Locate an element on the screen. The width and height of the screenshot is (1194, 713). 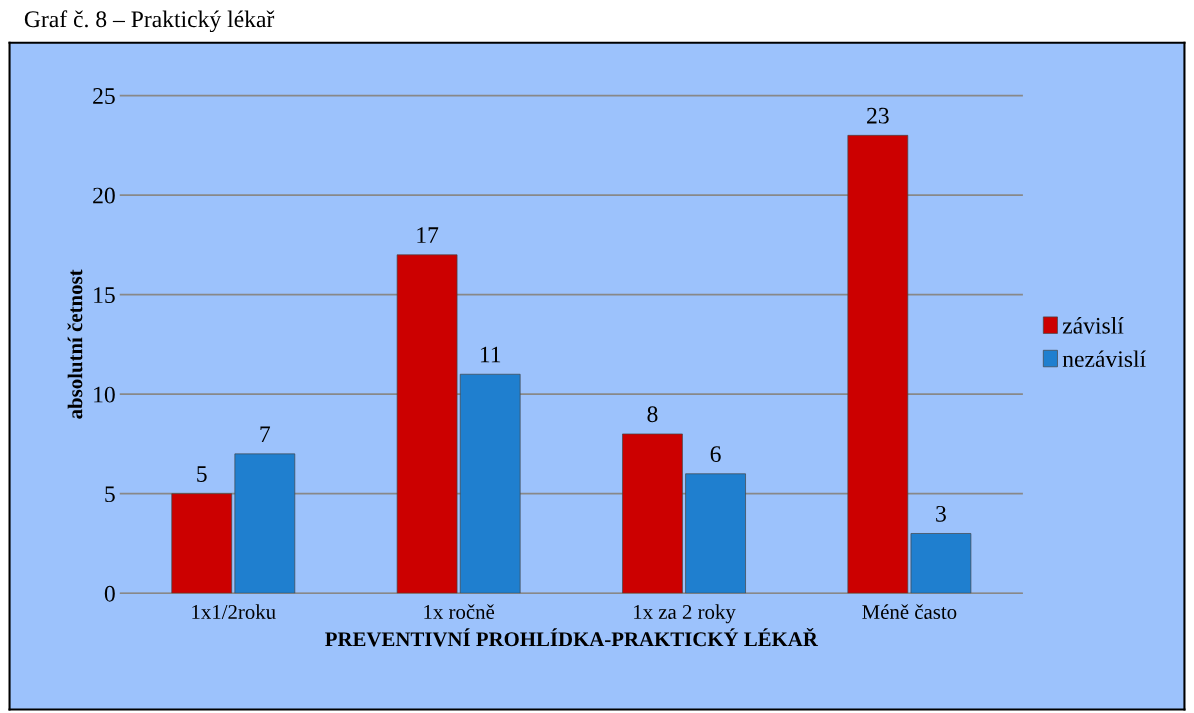
y-tick-label: 5 is located at coordinates (110, 494).